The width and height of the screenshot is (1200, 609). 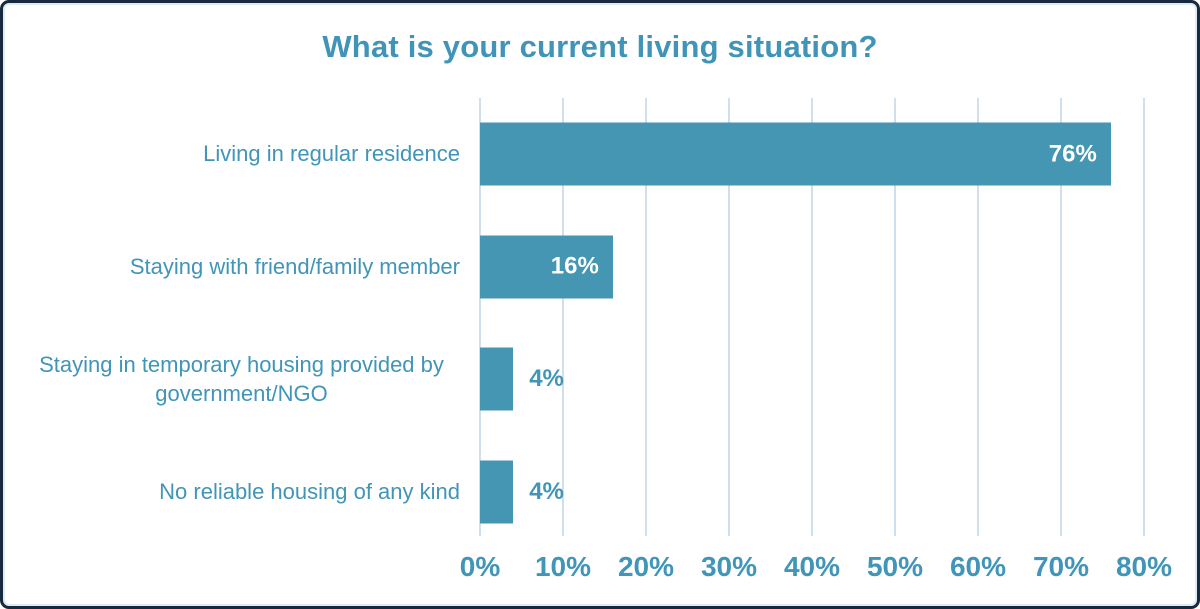 What do you see at coordinates (574, 266) in the screenshot?
I see `value-label: 16%` at bounding box center [574, 266].